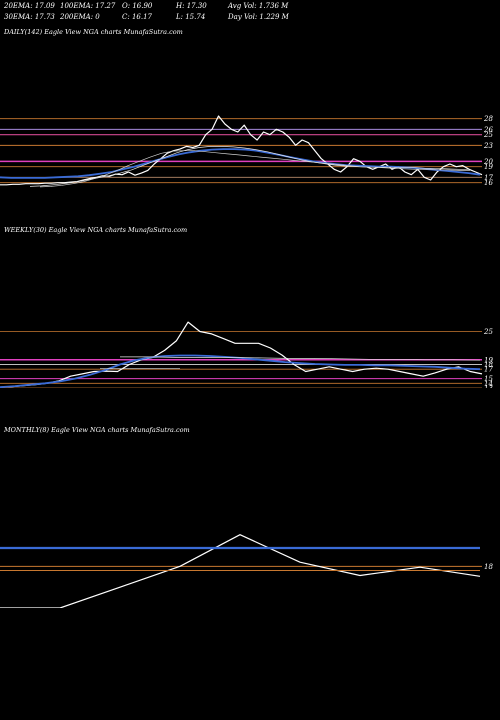 The image size is (500, 720). Describe the element at coordinates (191, 6) in the screenshot. I see `header-high: H: 17.30` at that location.